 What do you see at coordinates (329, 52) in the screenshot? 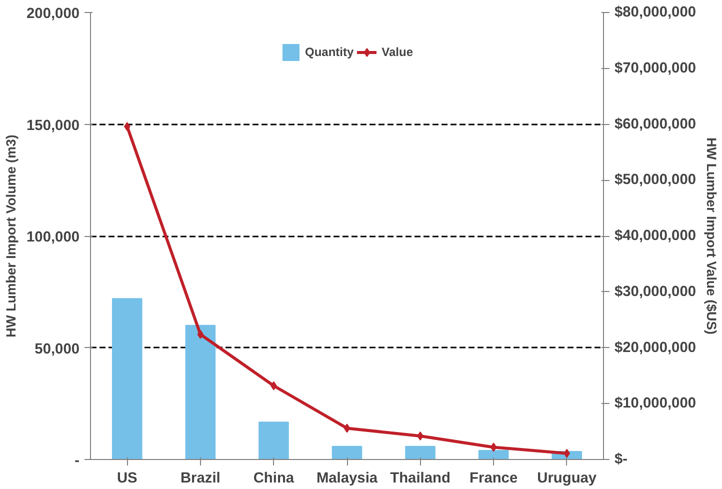
I see `legend-label: Quantity` at bounding box center [329, 52].